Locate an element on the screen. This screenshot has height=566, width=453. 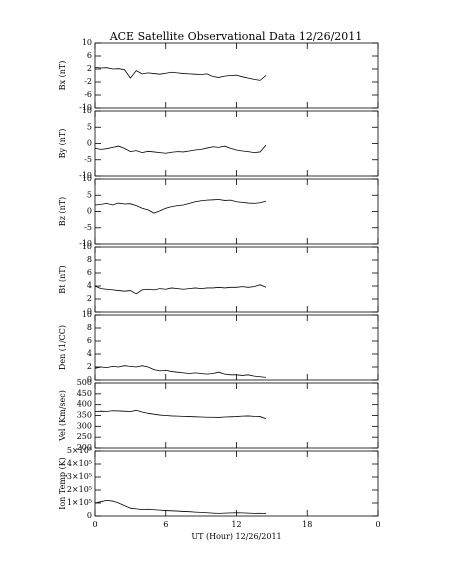
y-tick-label: 5×10⁵ is located at coordinates (79, 450).